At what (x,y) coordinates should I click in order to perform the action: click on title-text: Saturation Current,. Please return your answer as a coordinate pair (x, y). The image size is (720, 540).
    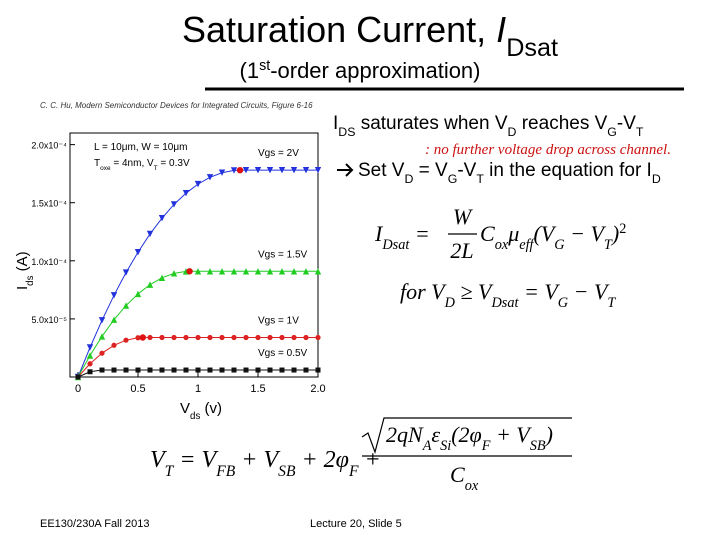
    Looking at the image, I should click on (339, 29).